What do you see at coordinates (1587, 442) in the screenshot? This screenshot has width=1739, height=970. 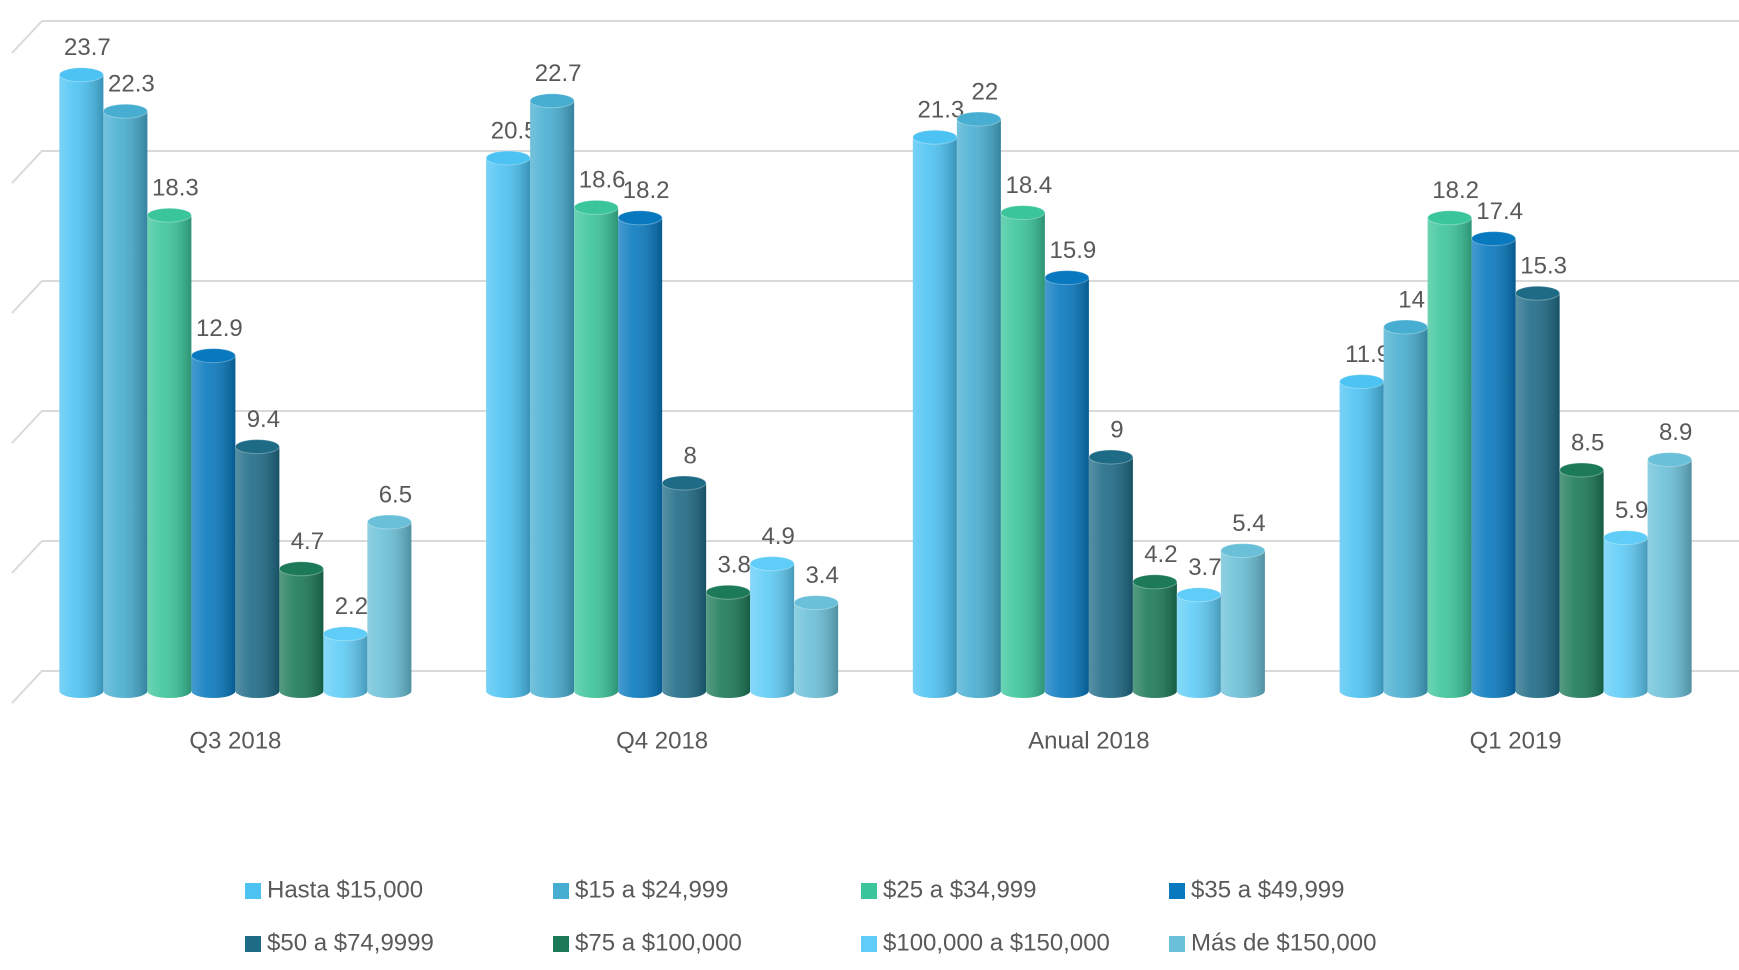 I see `value-label: 8.5` at bounding box center [1587, 442].